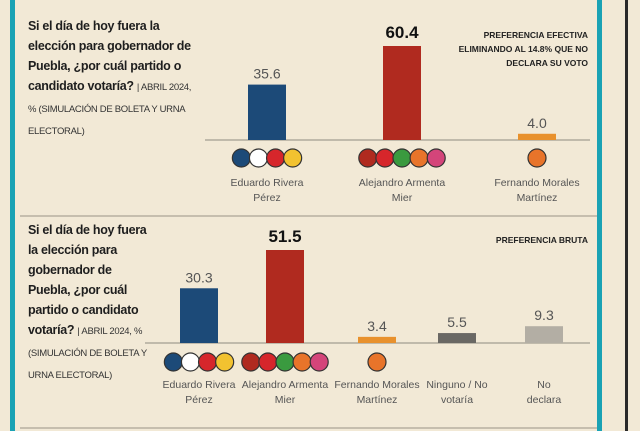 This screenshot has height=431, width=640. What do you see at coordinates (544, 392) in the screenshot?
I see `category-label: No declara` at bounding box center [544, 392].